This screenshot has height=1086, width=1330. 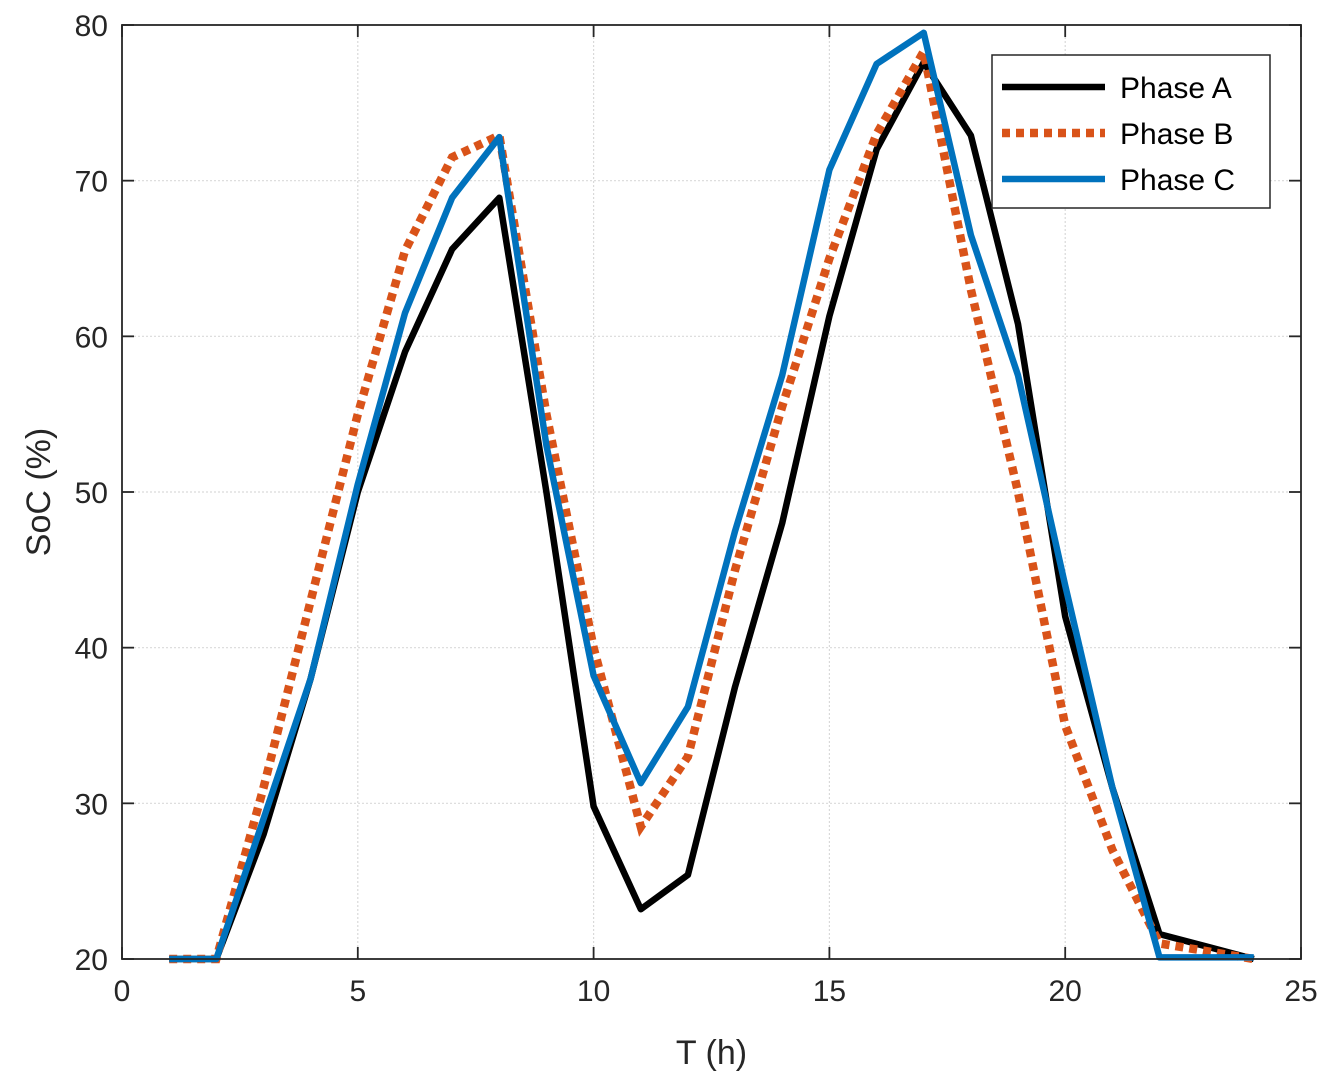 What do you see at coordinates (91, 182) in the screenshot?
I see `y-tick-label: 70` at bounding box center [91, 182].